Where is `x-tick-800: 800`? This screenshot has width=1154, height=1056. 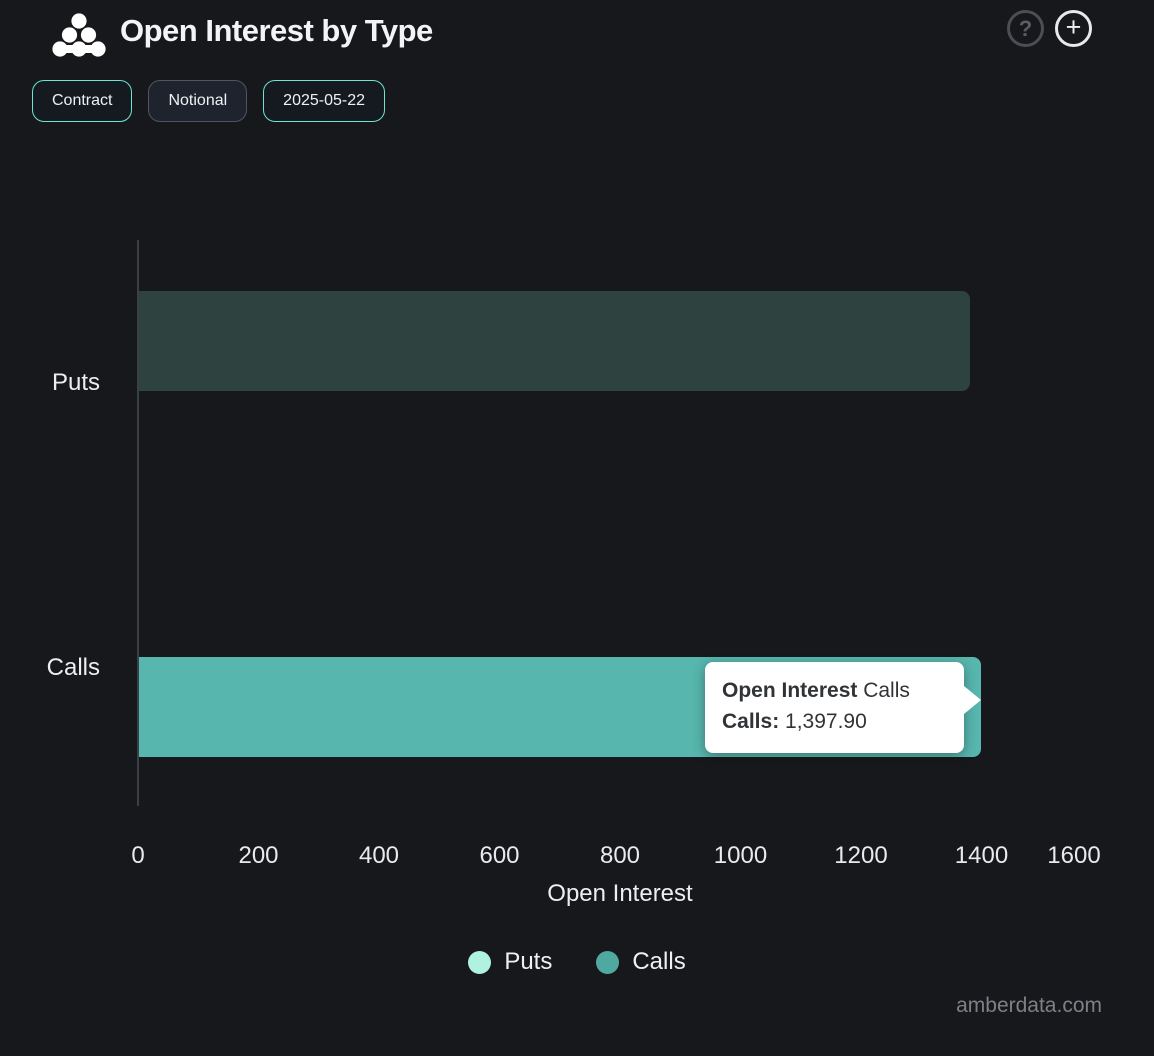
x-tick-800: 800 is located at coordinates (620, 855).